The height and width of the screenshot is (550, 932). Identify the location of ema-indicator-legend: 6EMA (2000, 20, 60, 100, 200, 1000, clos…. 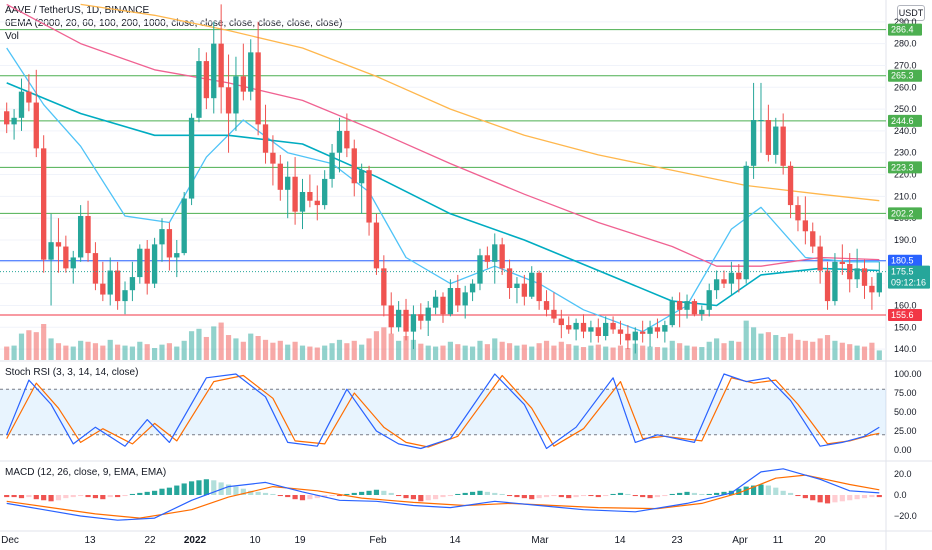
(174, 23).